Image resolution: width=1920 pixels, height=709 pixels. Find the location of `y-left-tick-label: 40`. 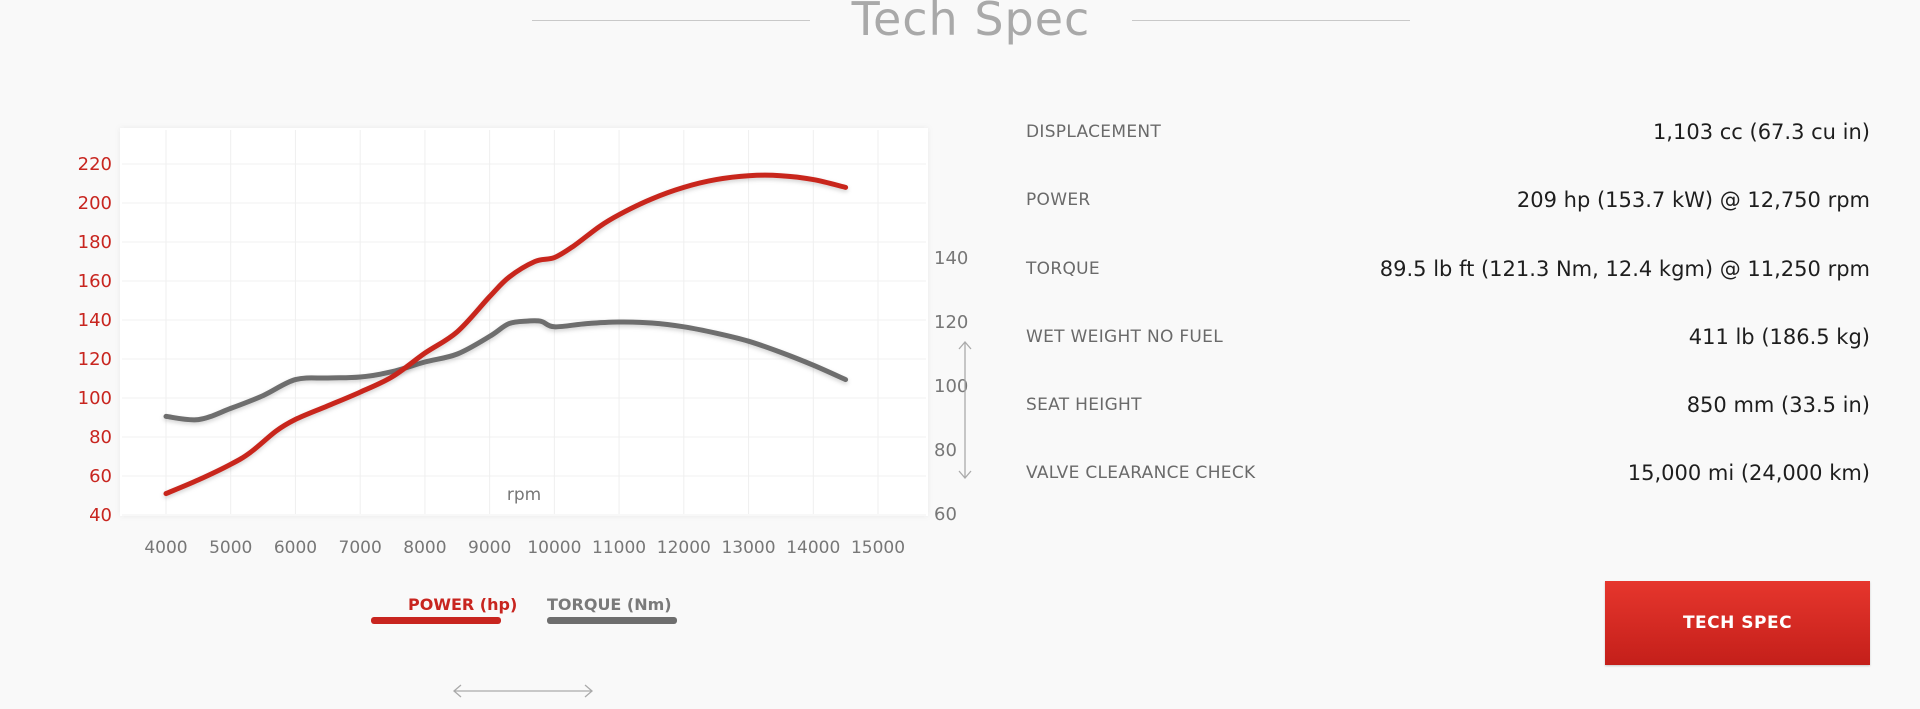

y-left-tick-label: 40 is located at coordinates (100, 515).